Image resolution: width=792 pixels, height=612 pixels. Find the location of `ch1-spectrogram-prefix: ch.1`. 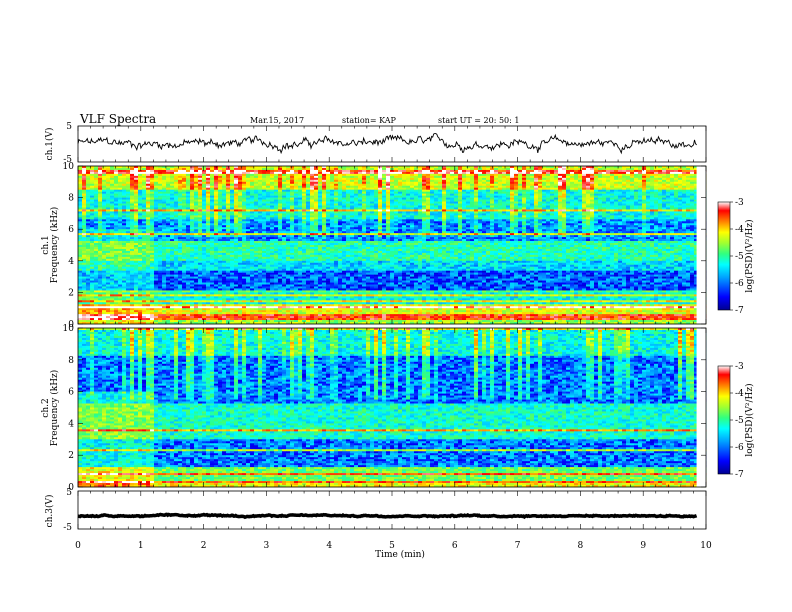

ch1-spectrogram-prefix: ch.1 is located at coordinates (46, 244).